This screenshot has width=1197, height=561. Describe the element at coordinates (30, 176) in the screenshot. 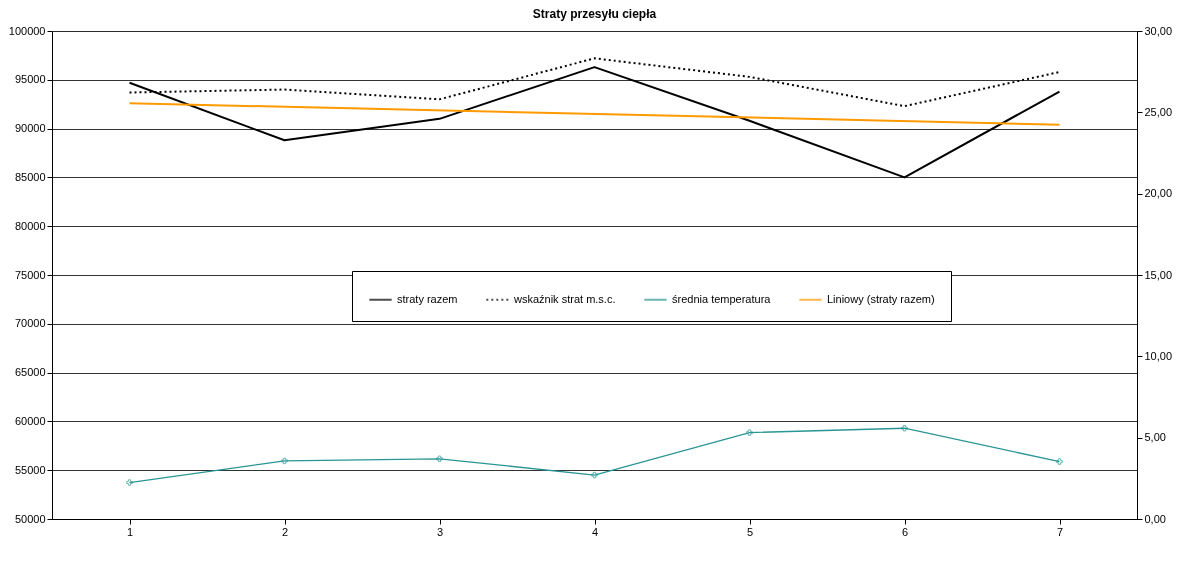

I see `y-tick-label: 85000` at that location.